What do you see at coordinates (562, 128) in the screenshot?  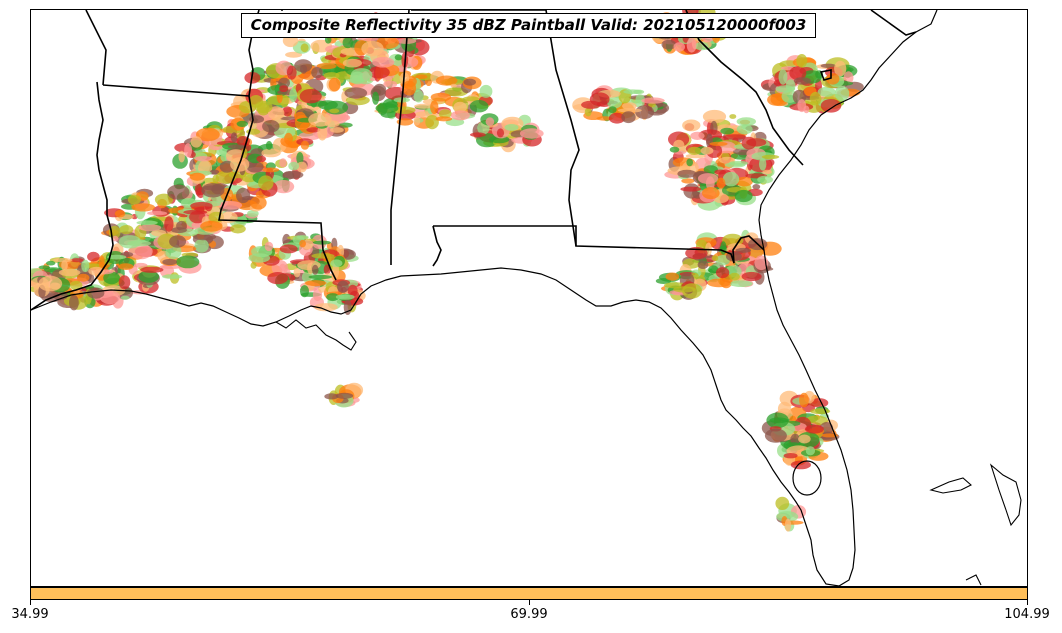 I see `alabama-georgia-border` at bounding box center [562, 128].